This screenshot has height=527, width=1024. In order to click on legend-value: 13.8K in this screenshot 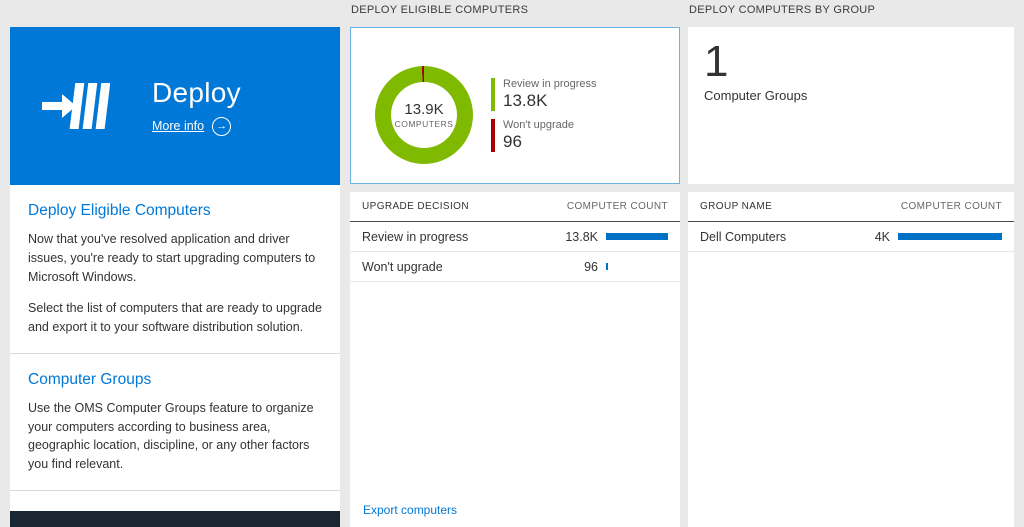, I will do `click(525, 100)`.